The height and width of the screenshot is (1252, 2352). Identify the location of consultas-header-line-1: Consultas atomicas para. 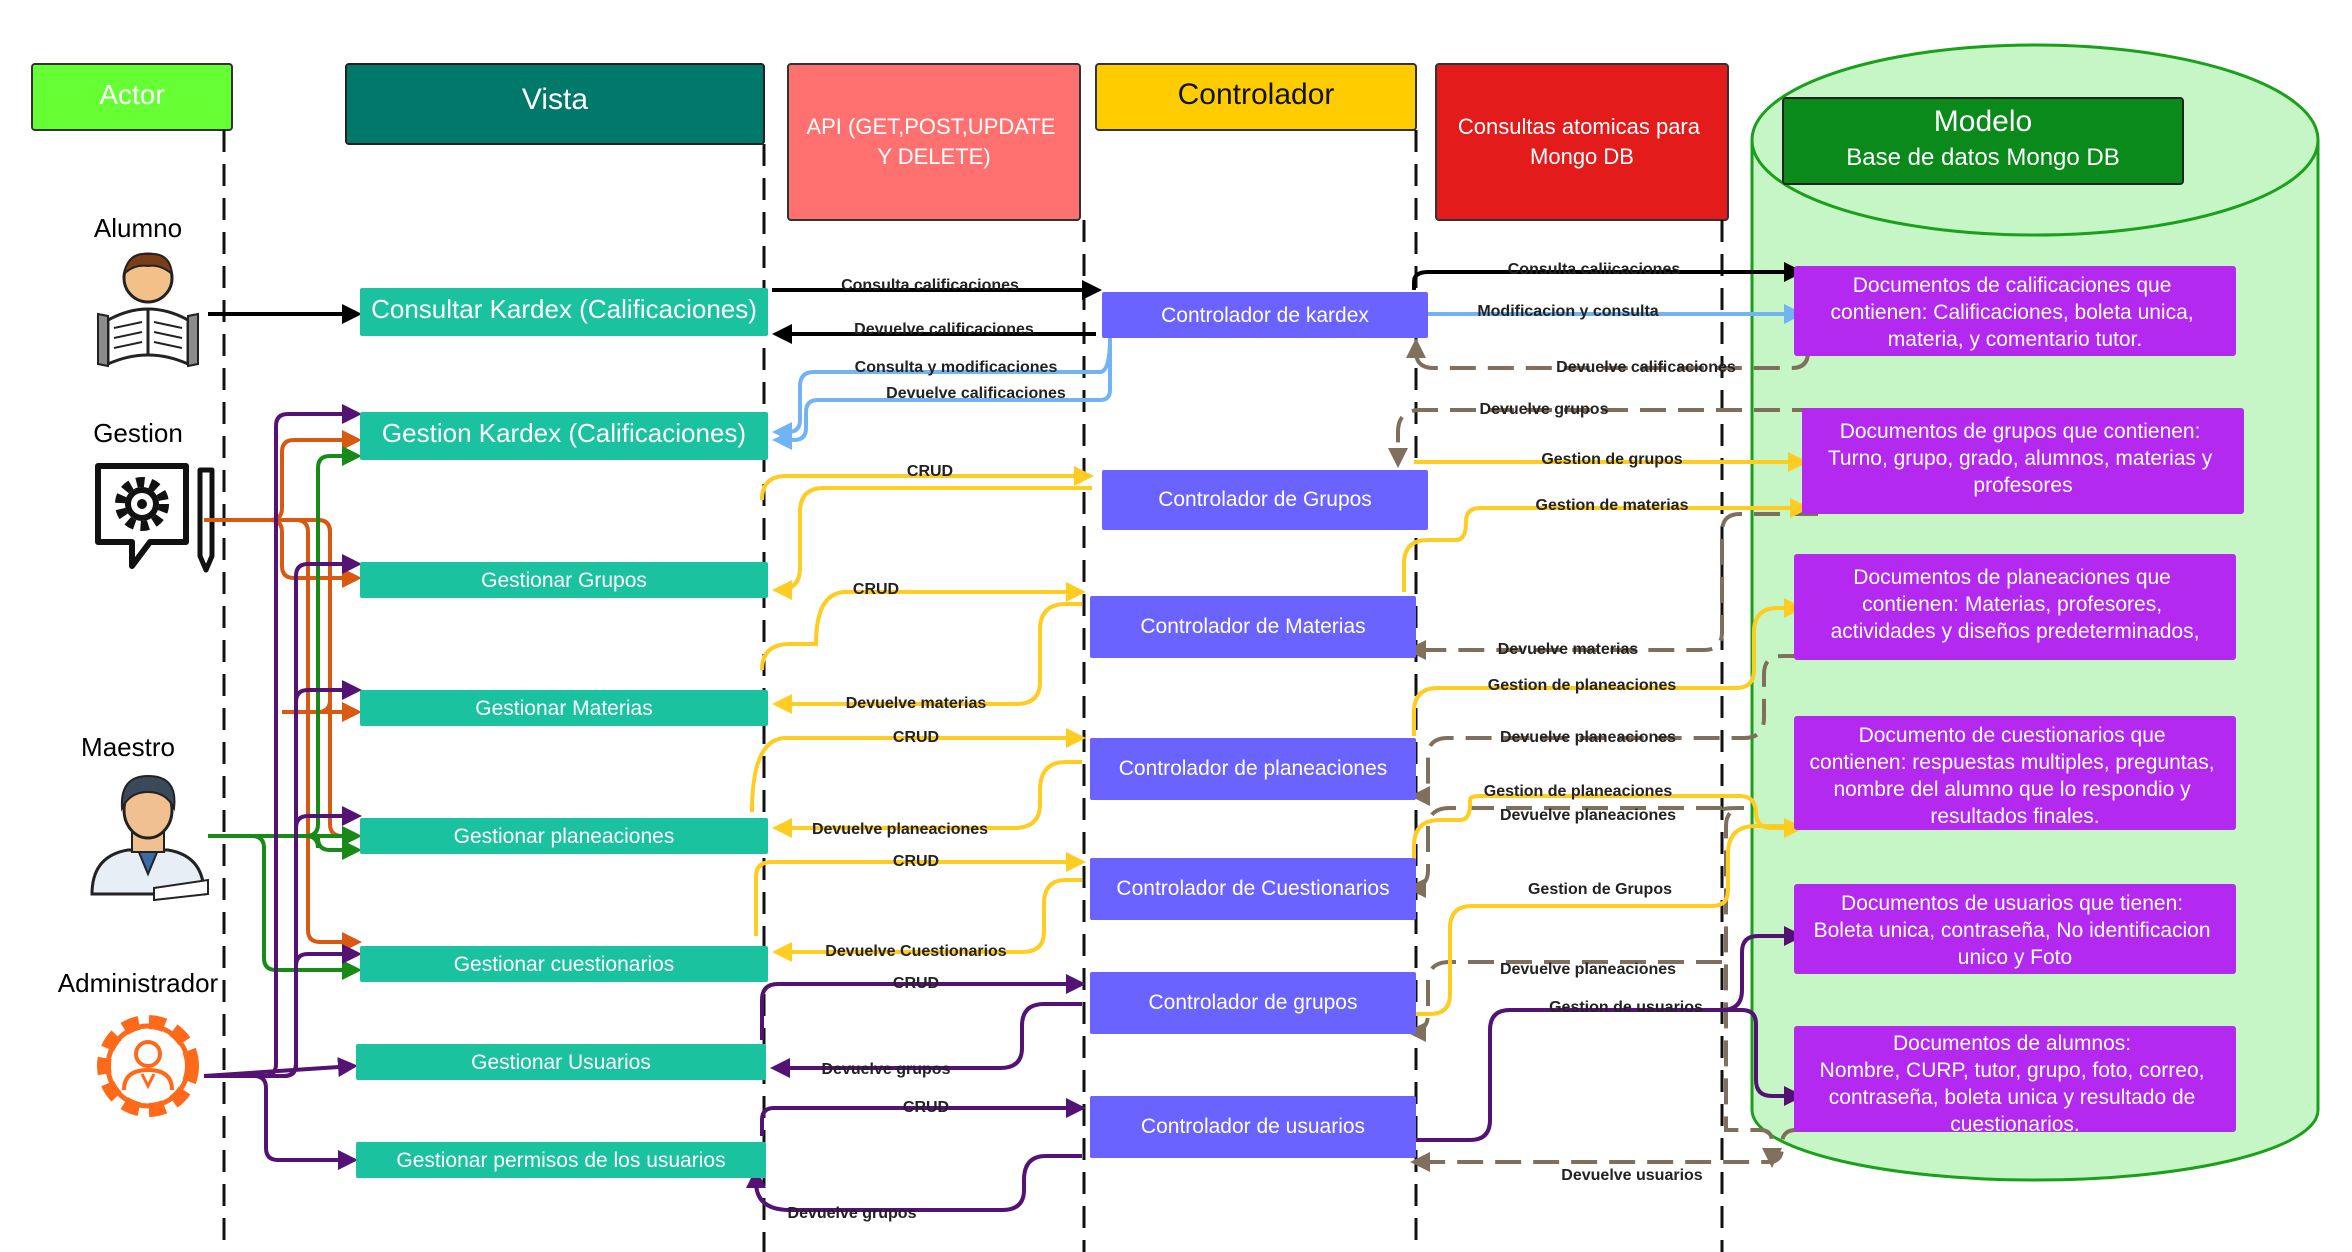
(1579, 126).